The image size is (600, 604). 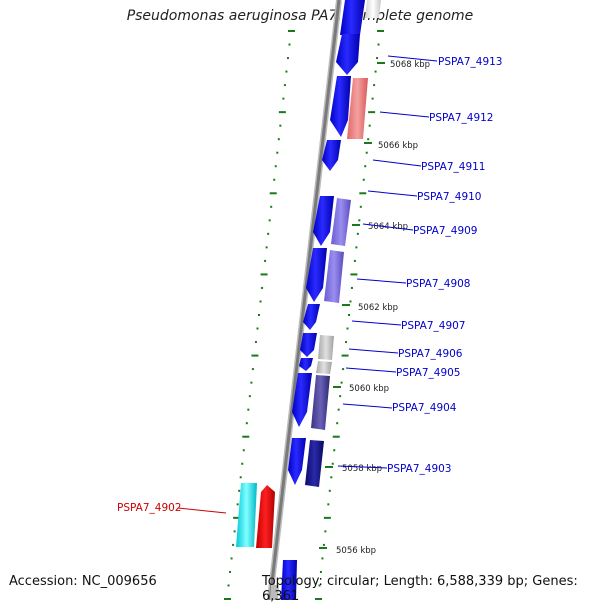 What do you see at coordinates (246, 515) in the screenshot?
I see `gene-arrow-4902-cyan` at bounding box center [246, 515].